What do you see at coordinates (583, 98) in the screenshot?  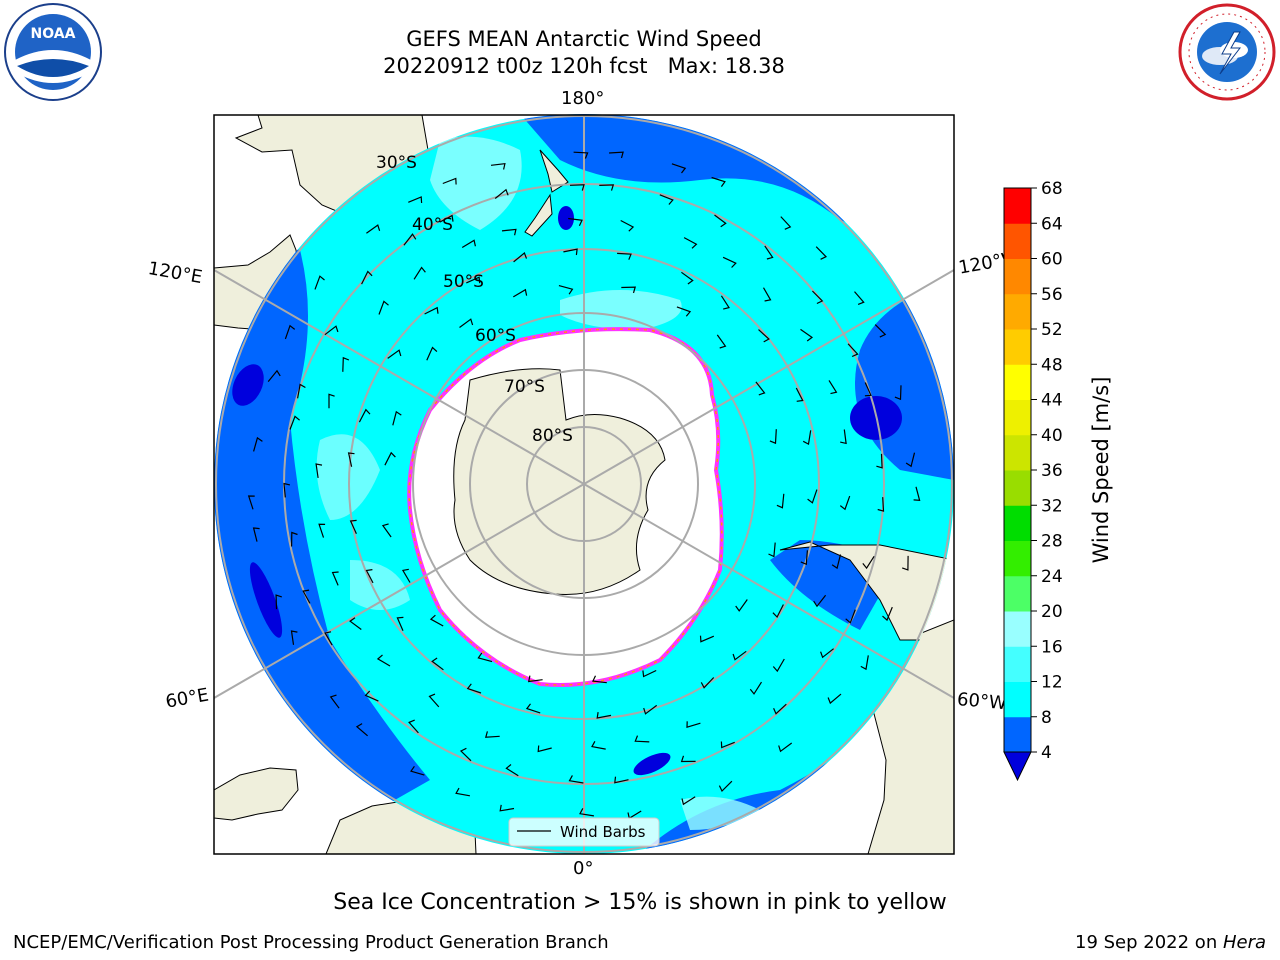 I see `lon-label-180: 180°` at bounding box center [583, 98].